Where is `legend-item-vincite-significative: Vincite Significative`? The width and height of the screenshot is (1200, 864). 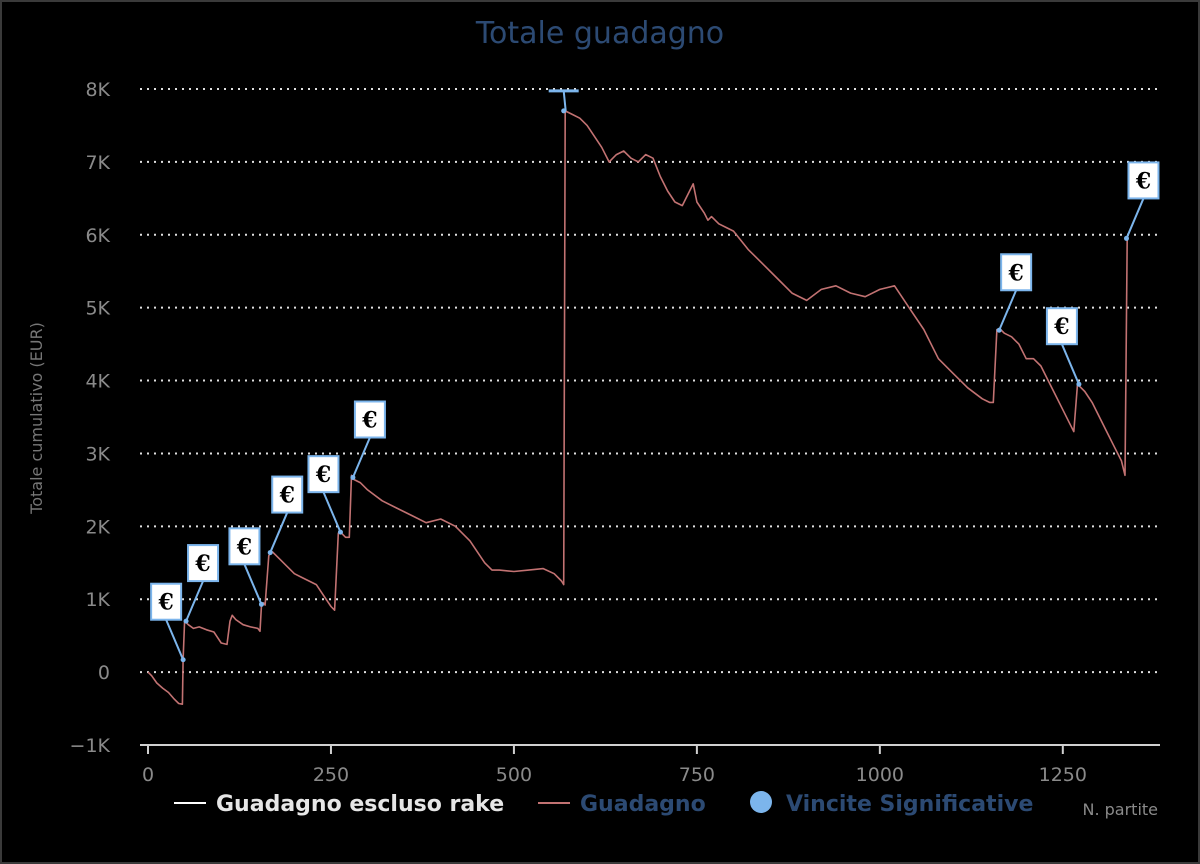 legend-item-vincite-significative: Vincite Significative is located at coordinates (891, 804).